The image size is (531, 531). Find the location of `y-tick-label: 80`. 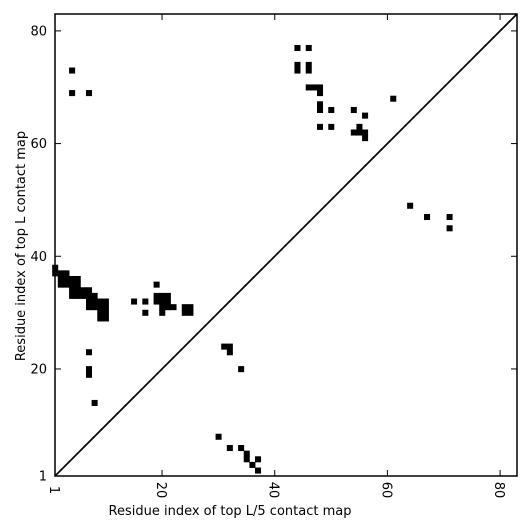

y-tick-label: 80 is located at coordinates (38, 31).